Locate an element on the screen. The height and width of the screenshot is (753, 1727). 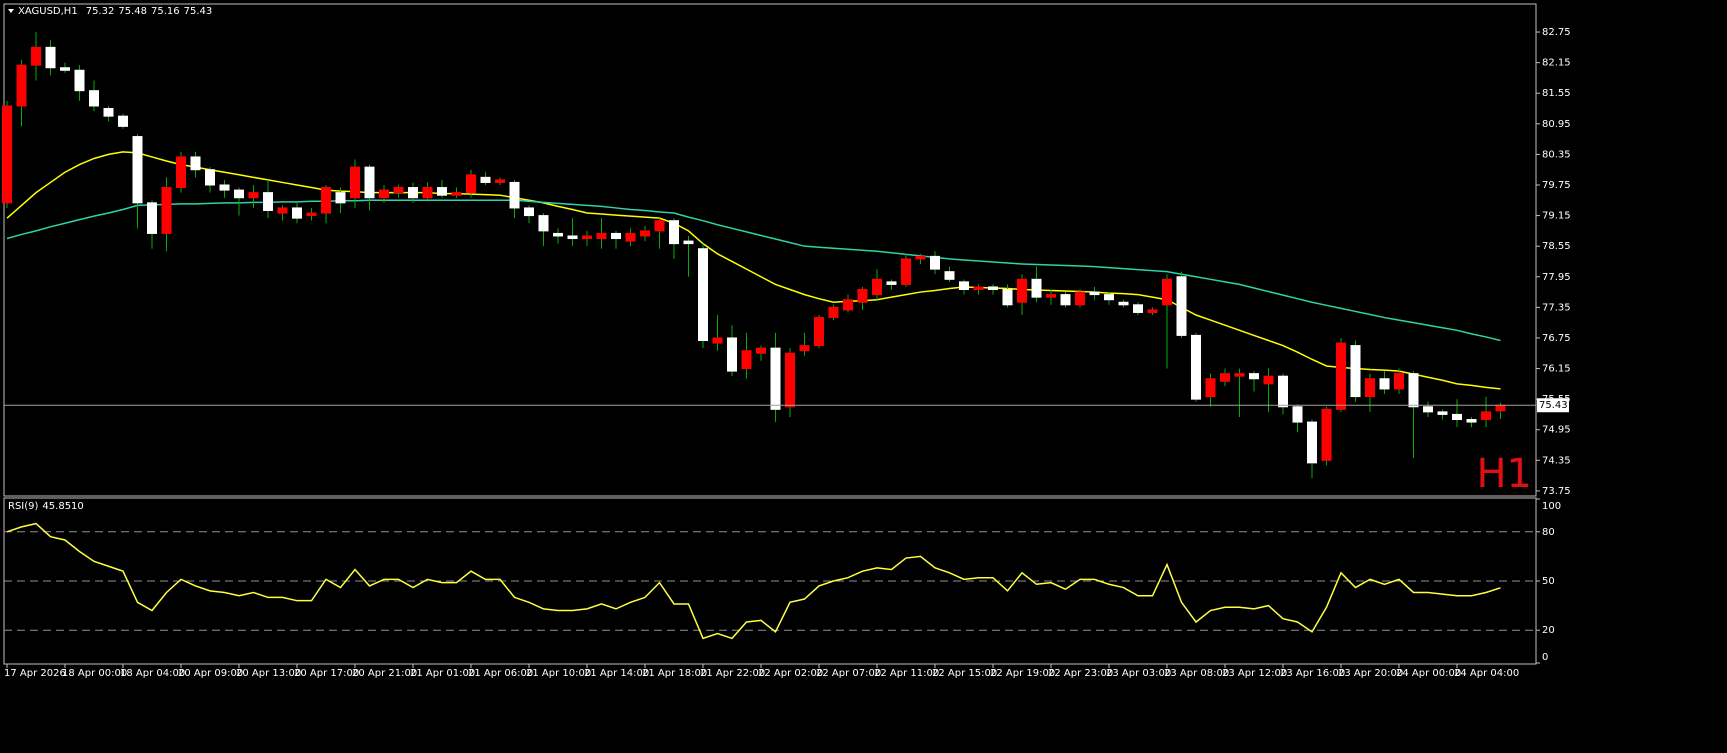
indicator-y-tick-label: 80 is located at coordinates (1548, 532).